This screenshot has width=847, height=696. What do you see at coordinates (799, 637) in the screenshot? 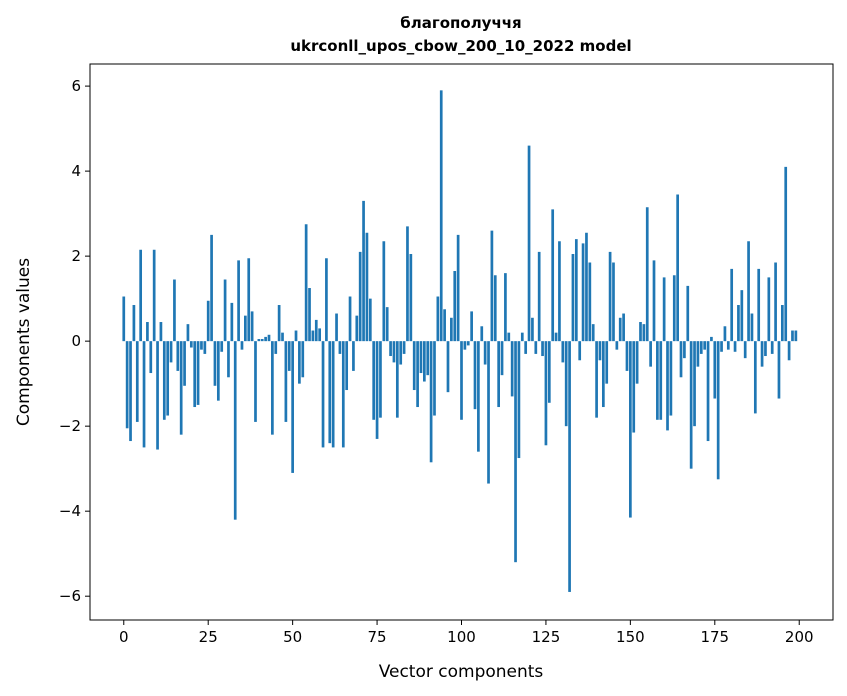
I see `x-tick-label: 200` at bounding box center [799, 637].